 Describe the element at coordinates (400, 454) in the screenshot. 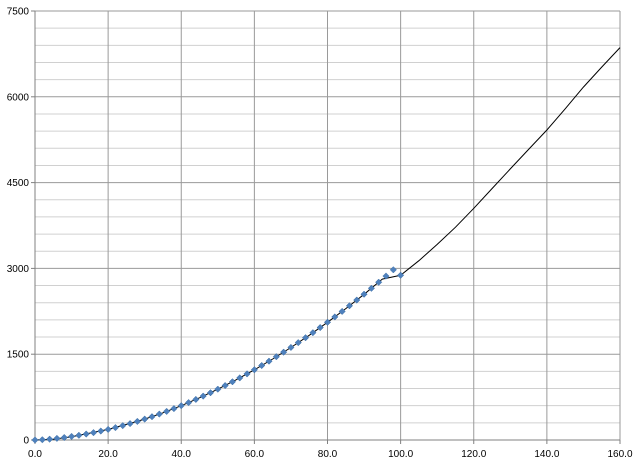

I see `x-tick-label: 100.0` at that location.